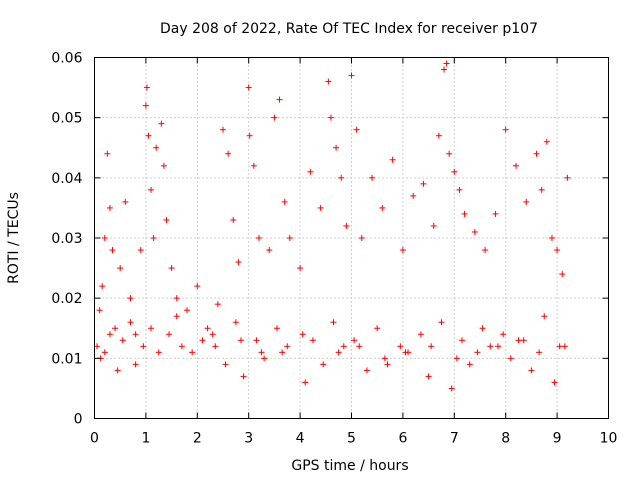  What do you see at coordinates (248, 439) in the screenshot?
I see `x-tick-label: 3` at bounding box center [248, 439].